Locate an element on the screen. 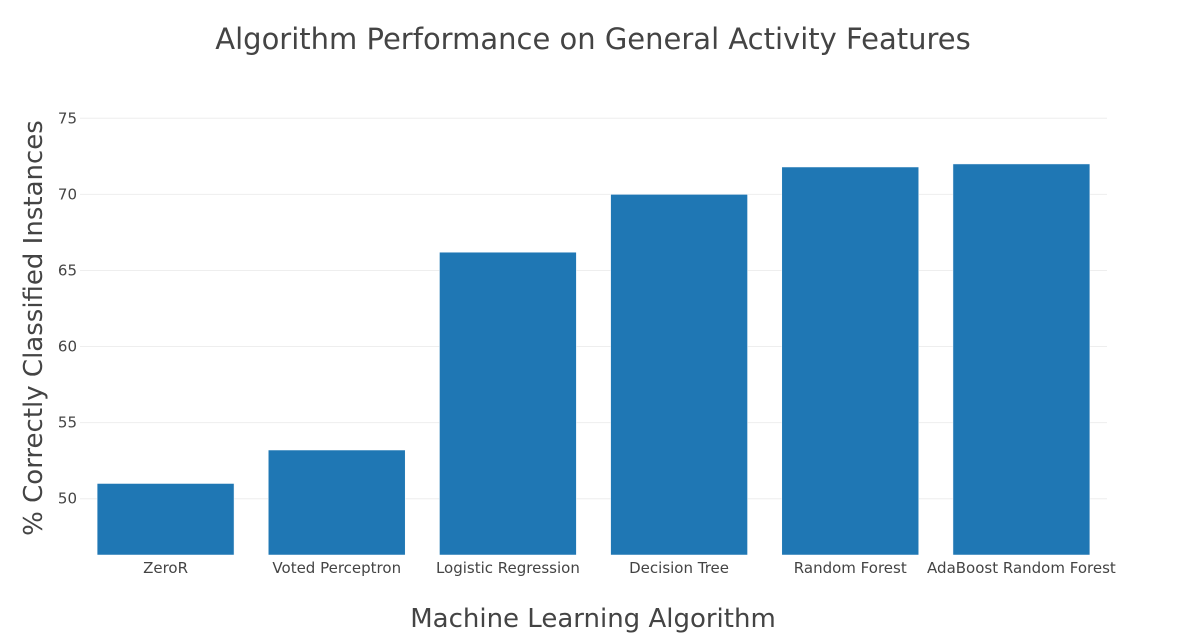 The height and width of the screenshot is (639, 1187). y-tick-label: 65 is located at coordinates (67, 270).